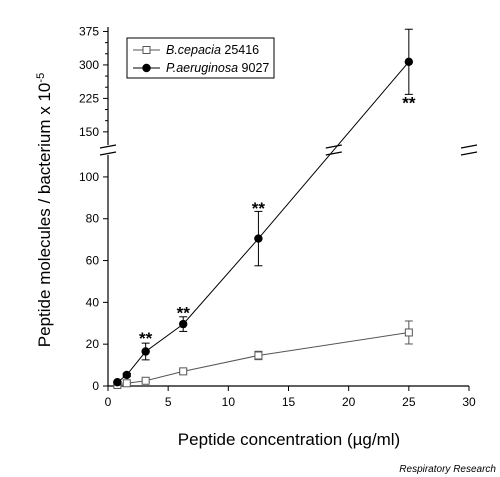  What do you see at coordinates (89, 177) in the screenshot?
I see `y-tick-label: 100` at bounding box center [89, 177].